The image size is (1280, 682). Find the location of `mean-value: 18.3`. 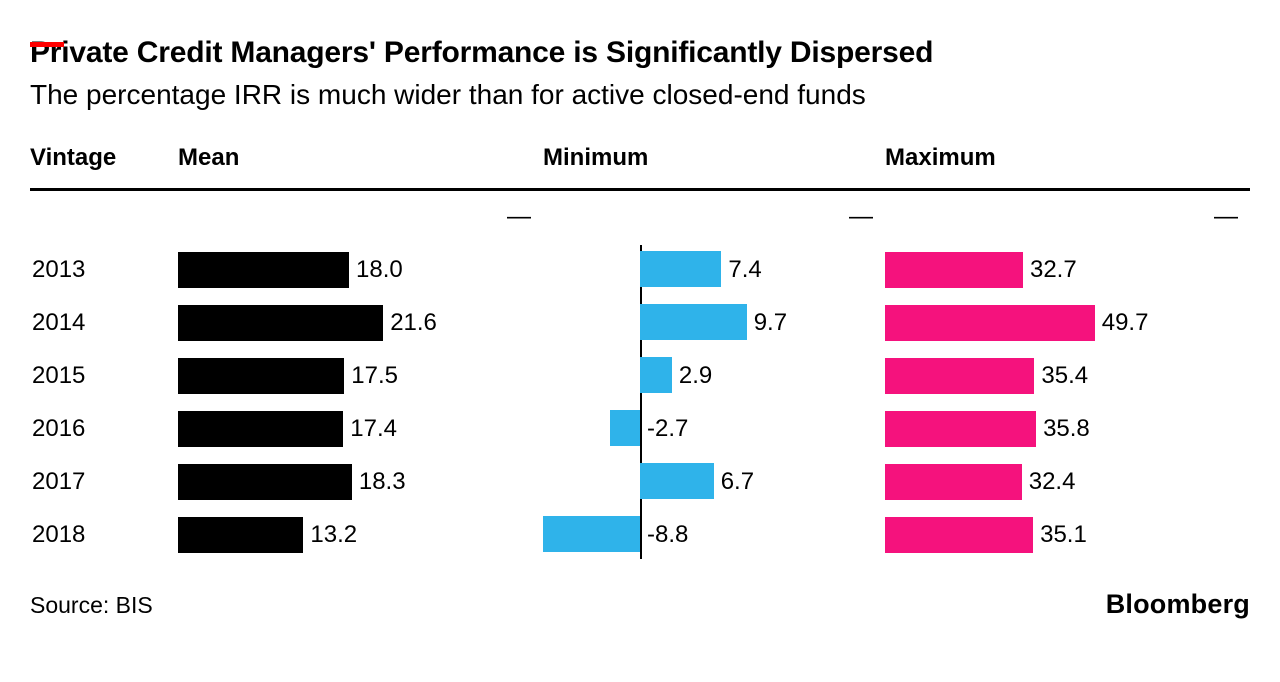

mean-value: 18.3 is located at coordinates (382, 481).